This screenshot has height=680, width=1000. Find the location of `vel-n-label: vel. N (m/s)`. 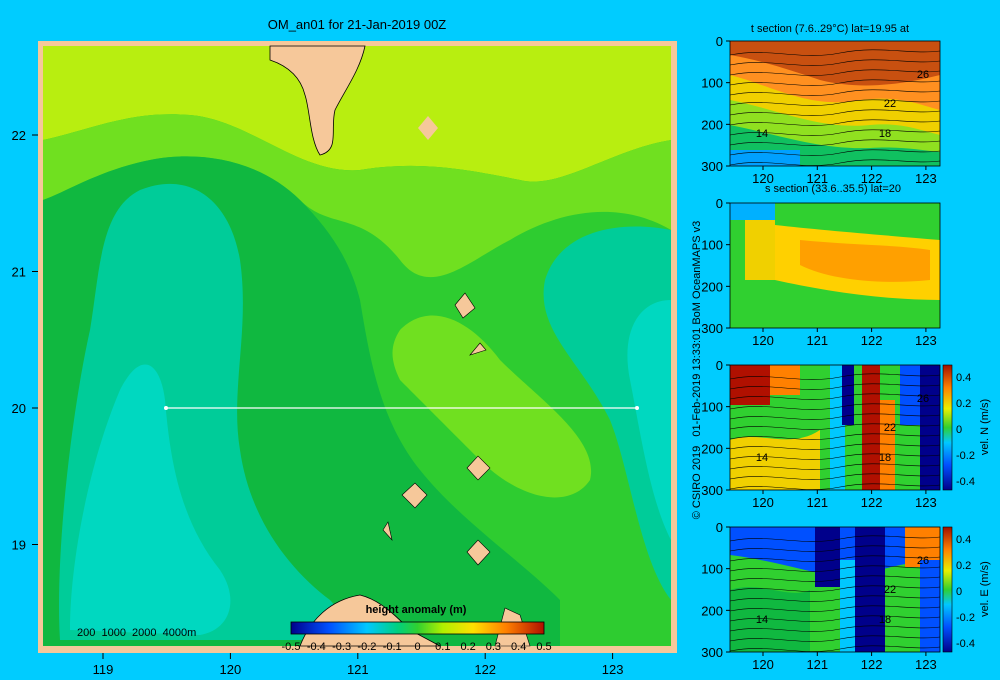

vel-n-label: vel. N (m/s) is located at coordinates (985, 427).